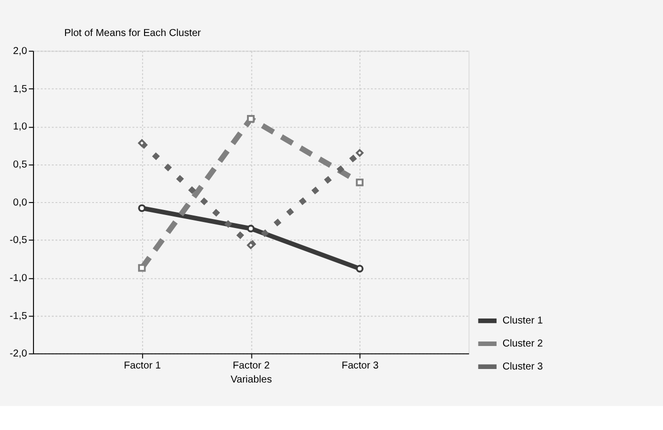 The height and width of the screenshot is (430, 663). What do you see at coordinates (19, 354) in the screenshot?
I see `y-tick-label: -2,0` at bounding box center [19, 354].